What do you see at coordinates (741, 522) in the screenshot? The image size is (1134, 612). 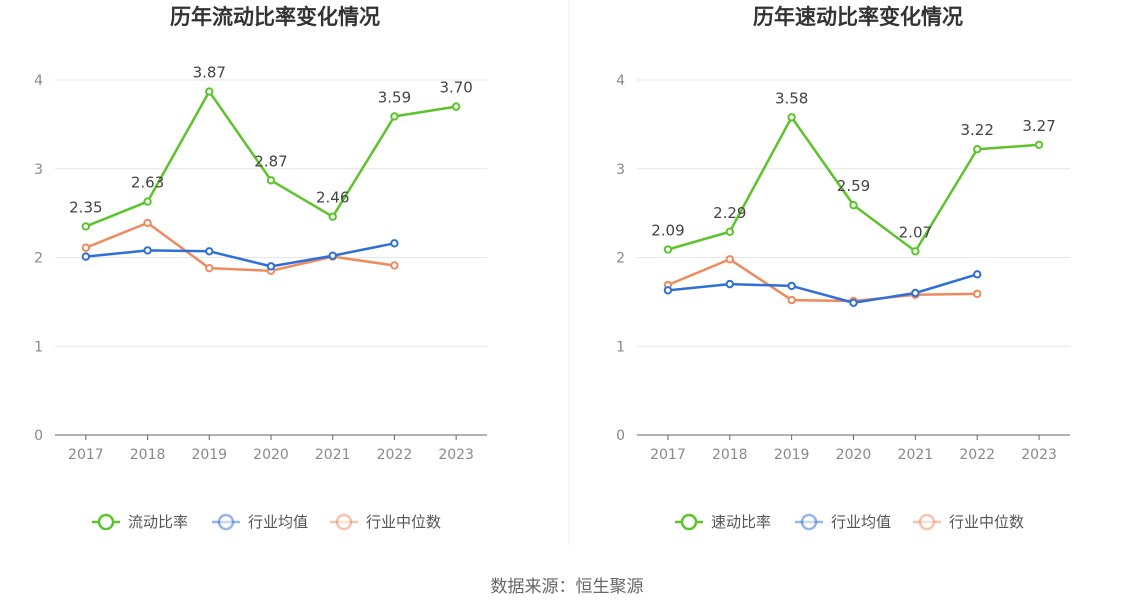 I see `legend-label: 速动比率` at bounding box center [741, 522].